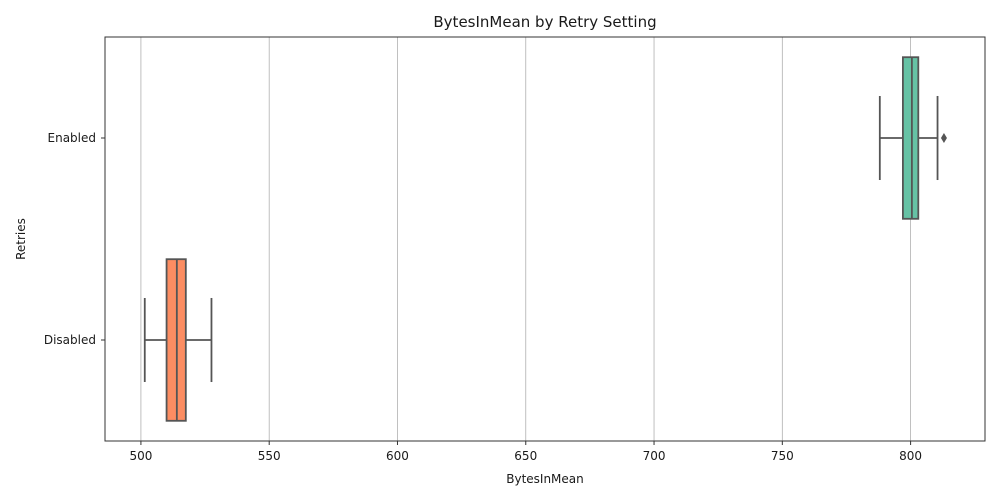 Image resolution: width=1000 pixels, height=500 pixels. Describe the element at coordinates (545, 479) in the screenshot. I see `x-axis-label: BytesInMean` at that location.